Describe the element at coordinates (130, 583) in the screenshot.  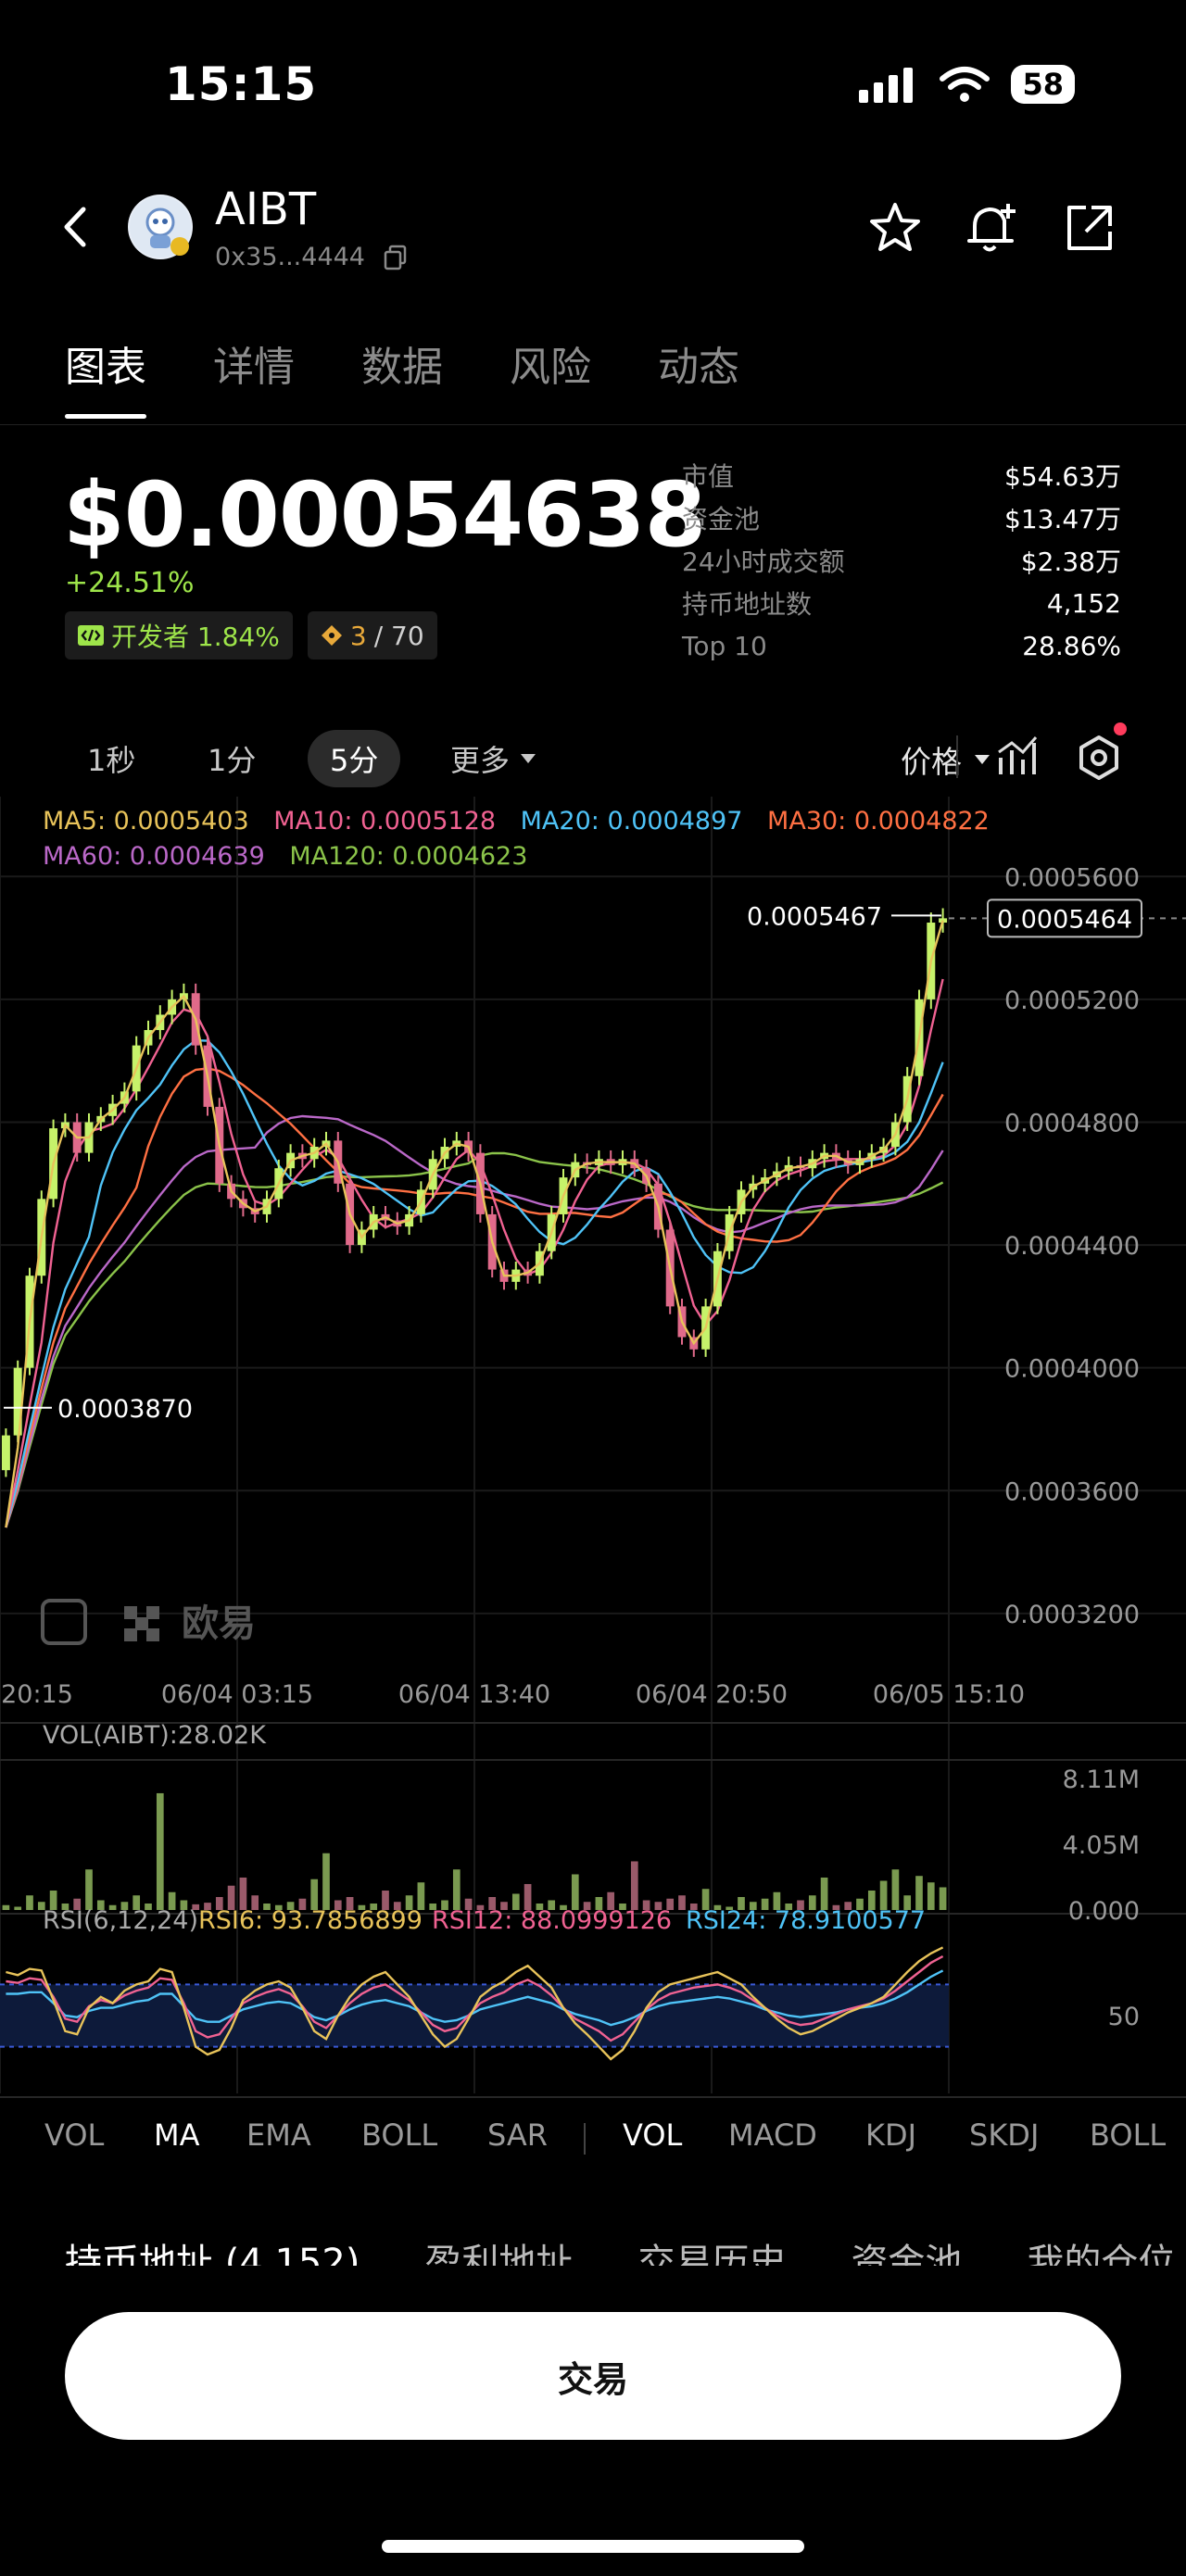
I see `price-change: +24.51%` at that location.